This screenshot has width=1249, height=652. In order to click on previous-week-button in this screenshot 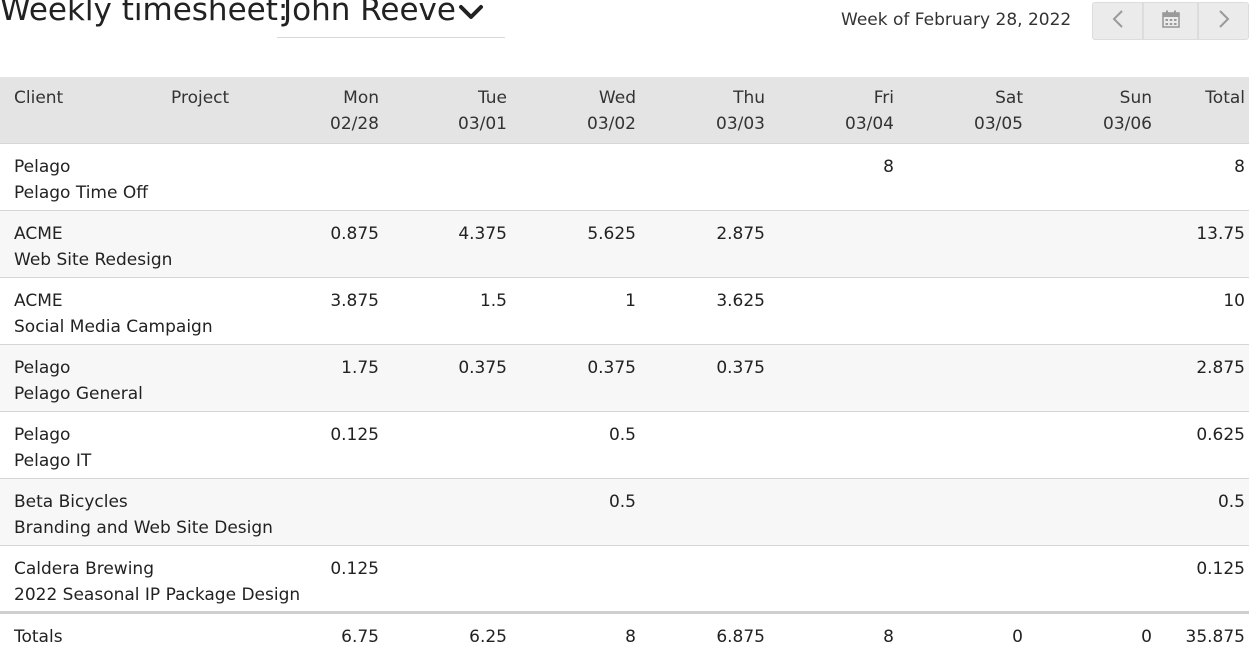, I will do `click(1117, 21)`.